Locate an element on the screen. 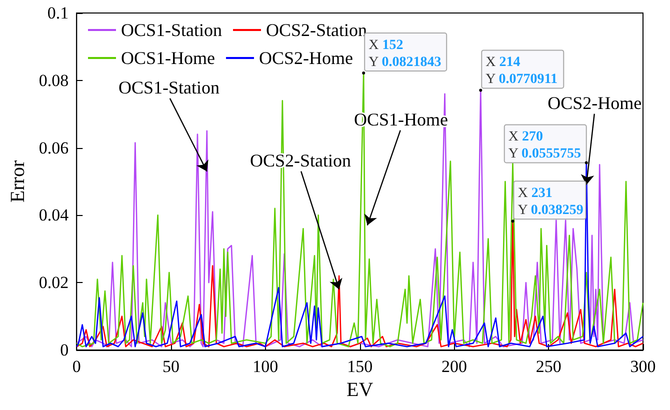 Image resolution: width=670 pixels, height=410 pixels. x-tick-label: 250 is located at coordinates (549, 366).